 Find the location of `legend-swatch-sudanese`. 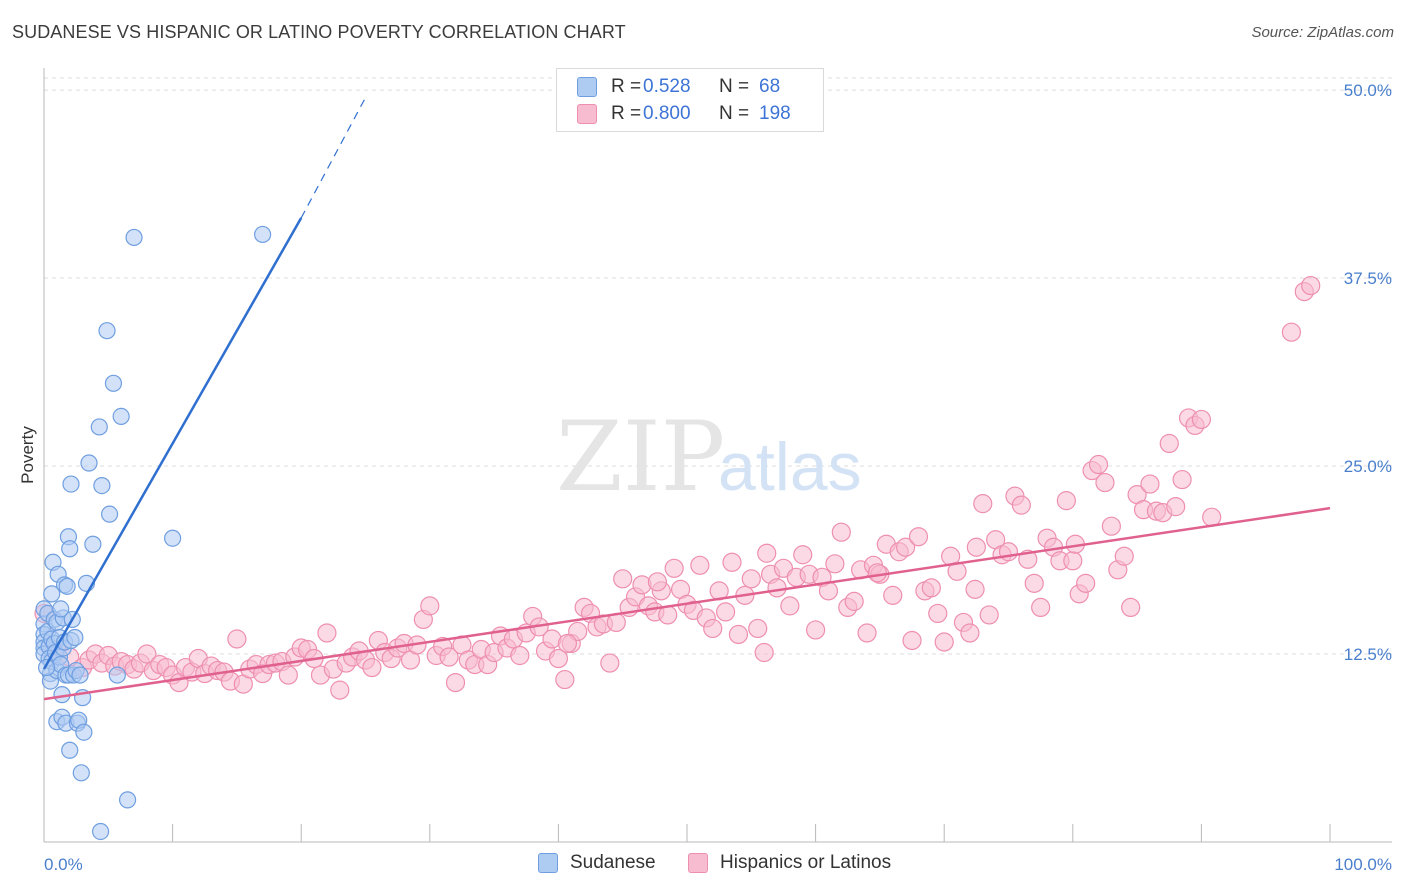

legend-swatch-sudanese is located at coordinates (587, 87).